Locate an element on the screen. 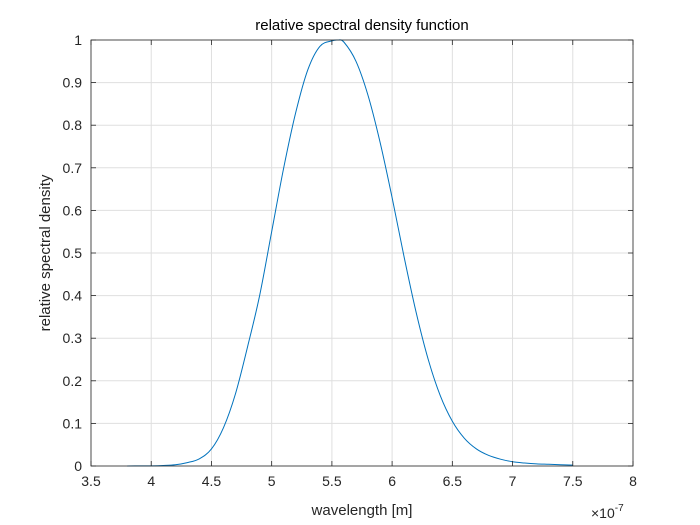 The image size is (700, 525). x-axis-multiplier-base: ×10 is located at coordinates (603, 513).